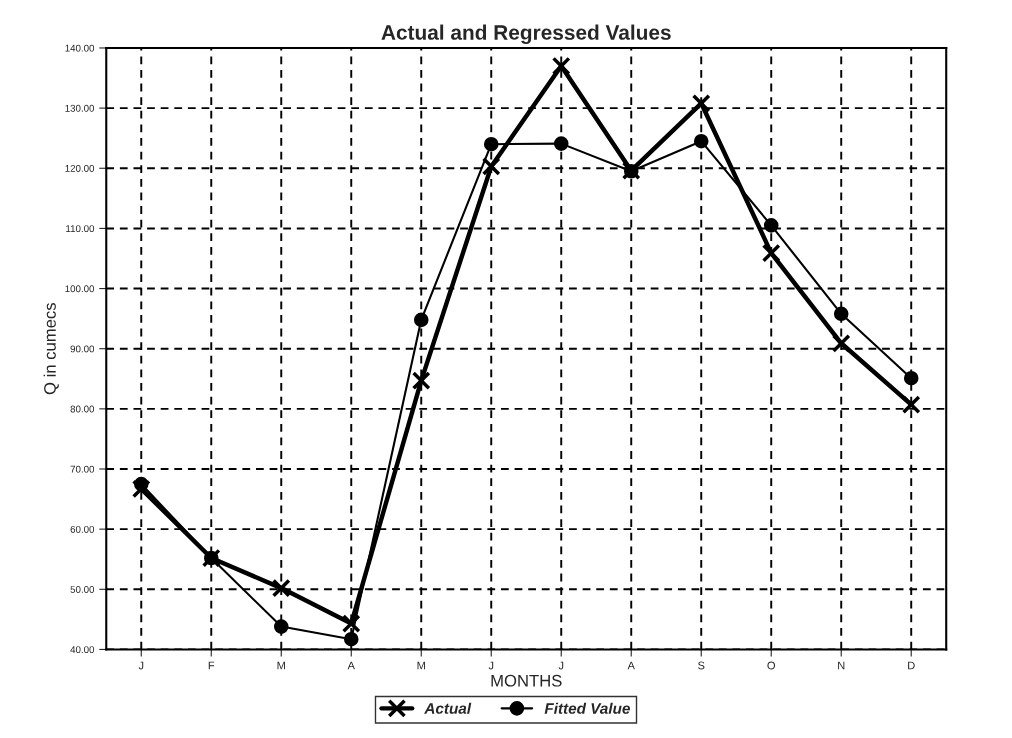 This screenshot has height=738, width=1012. I want to click on x-tick-label: D, so click(911, 665).